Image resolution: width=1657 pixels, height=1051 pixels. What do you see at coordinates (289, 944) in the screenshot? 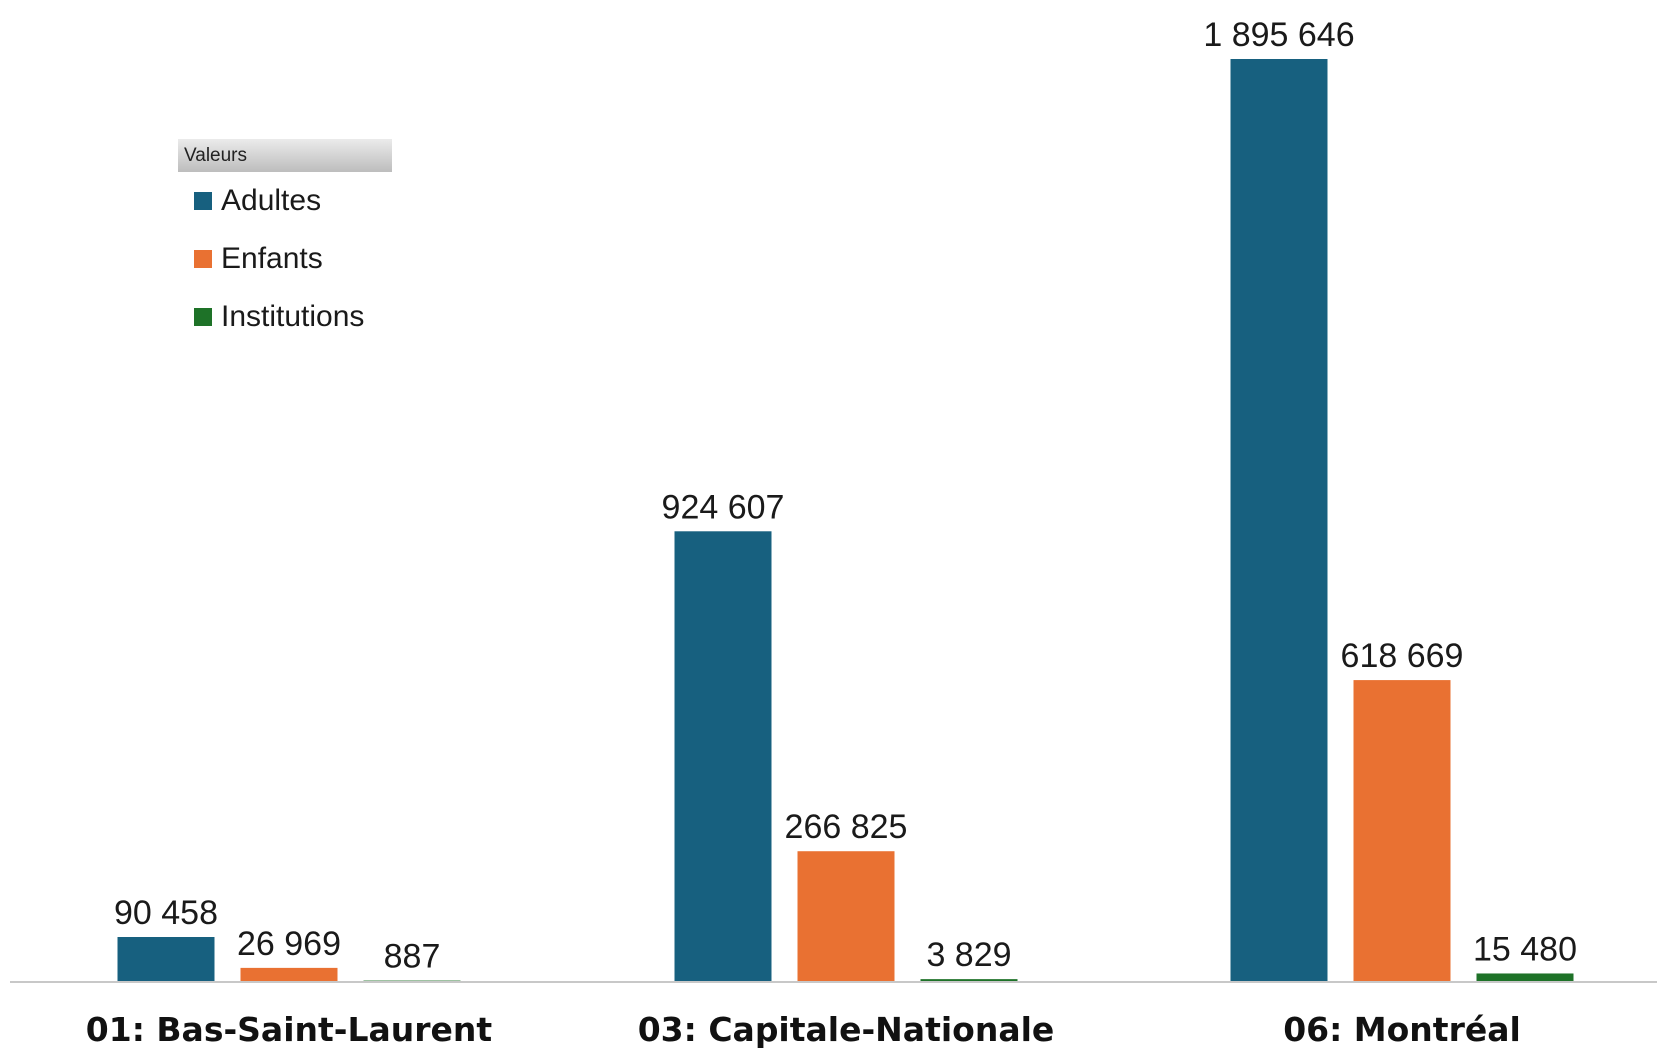
I see `data-label-enfants-1: 26 969` at bounding box center [289, 944].